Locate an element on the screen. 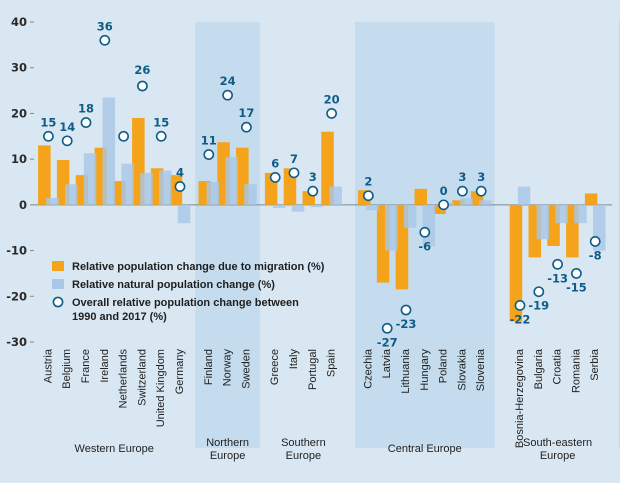 The width and height of the screenshot is (620, 483). category-label-slovakia: Slovakia is located at coordinates (462, 369).